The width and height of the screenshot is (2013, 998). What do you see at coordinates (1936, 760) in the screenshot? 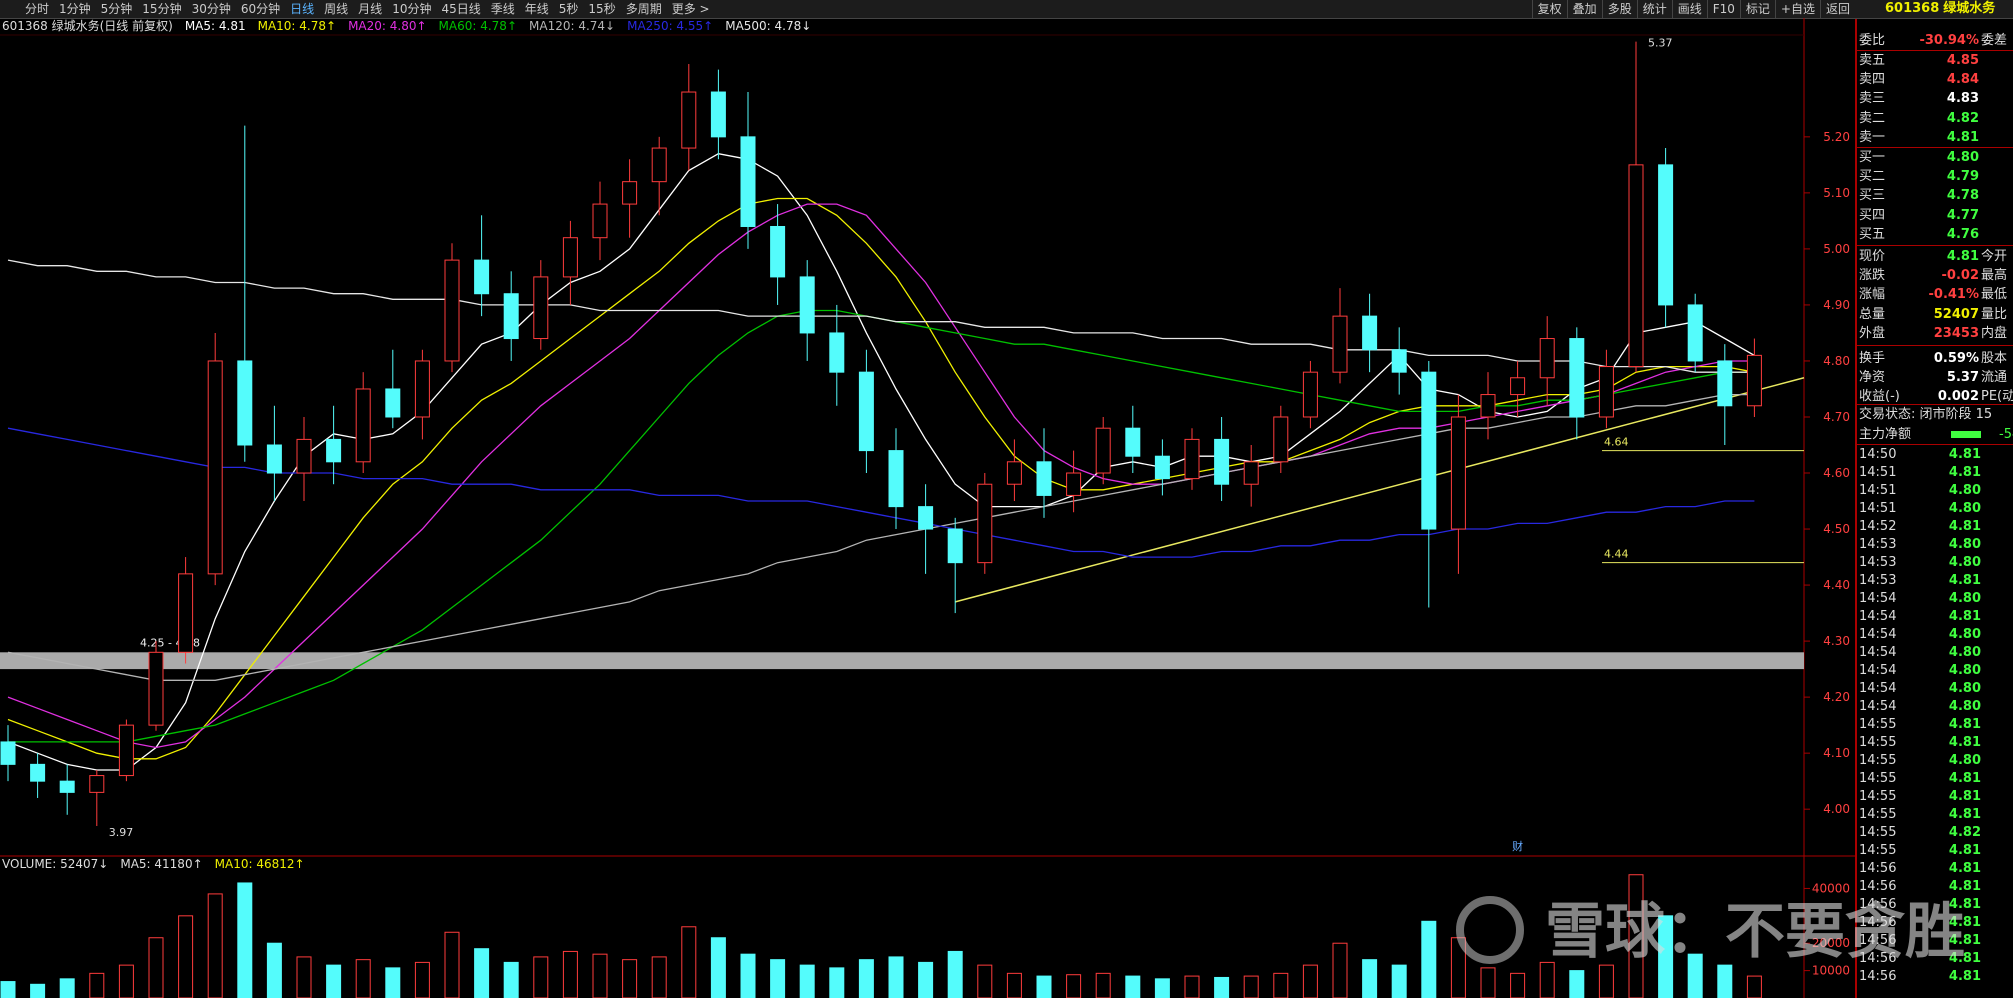
I see `quote-row: 14:55 4.80` at bounding box center [1936, 760].